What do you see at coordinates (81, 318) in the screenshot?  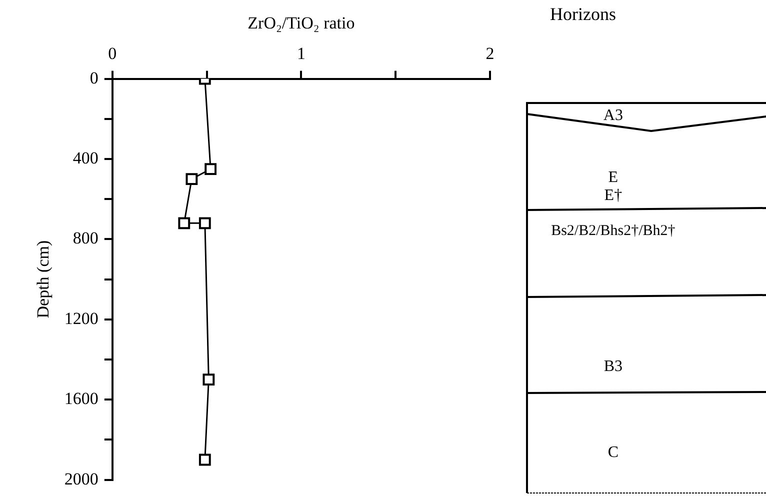 I see `y-tick-label: 1200` at bounding box center [81, 318].